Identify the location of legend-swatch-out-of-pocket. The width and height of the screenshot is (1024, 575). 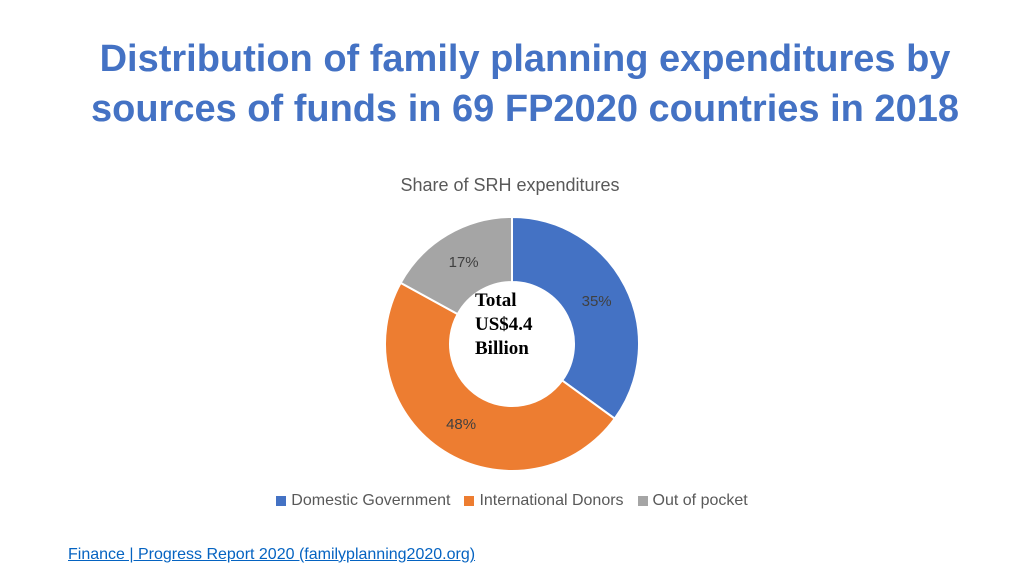
(642, 501).